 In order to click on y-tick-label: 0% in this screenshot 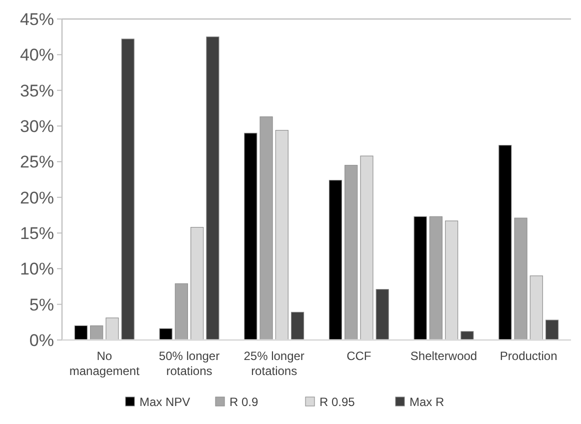, I will do `click(41, 340)`.